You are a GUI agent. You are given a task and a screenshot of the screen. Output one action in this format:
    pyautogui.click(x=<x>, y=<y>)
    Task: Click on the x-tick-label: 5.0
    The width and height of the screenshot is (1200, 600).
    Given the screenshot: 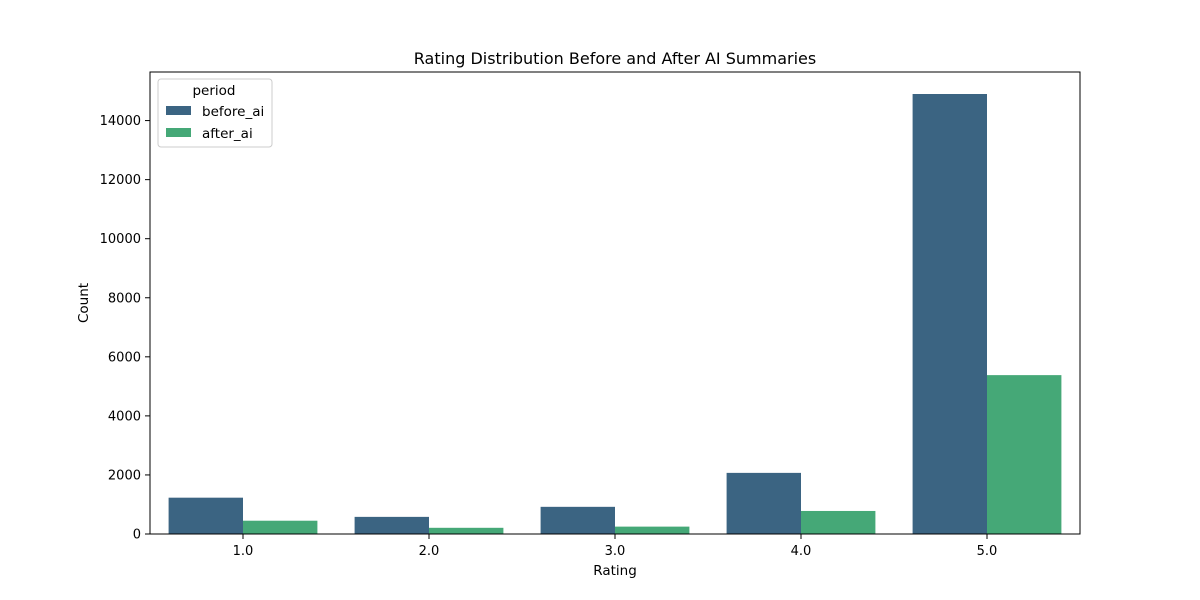 What is the action you would take?
    pyautogui.click(x=987, y=551)
    